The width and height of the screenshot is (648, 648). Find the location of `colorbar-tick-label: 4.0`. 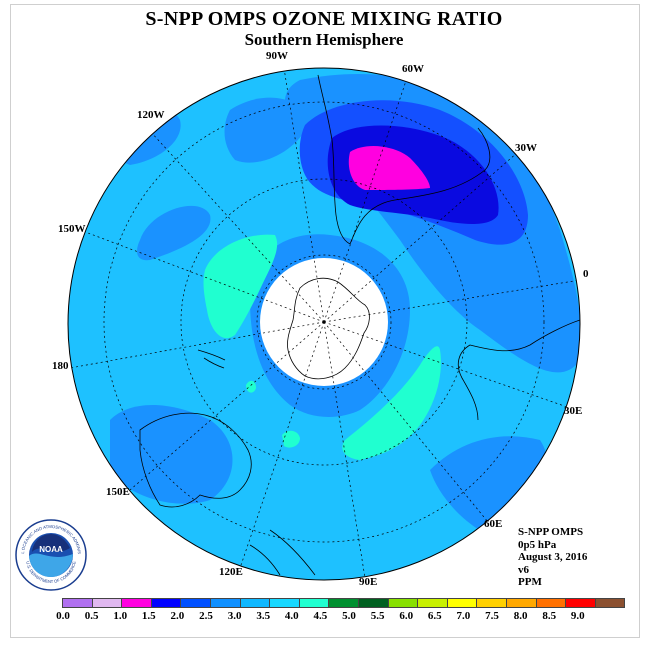

colorbar-tick-label: 4.0 is located at coordinates (291, 616).